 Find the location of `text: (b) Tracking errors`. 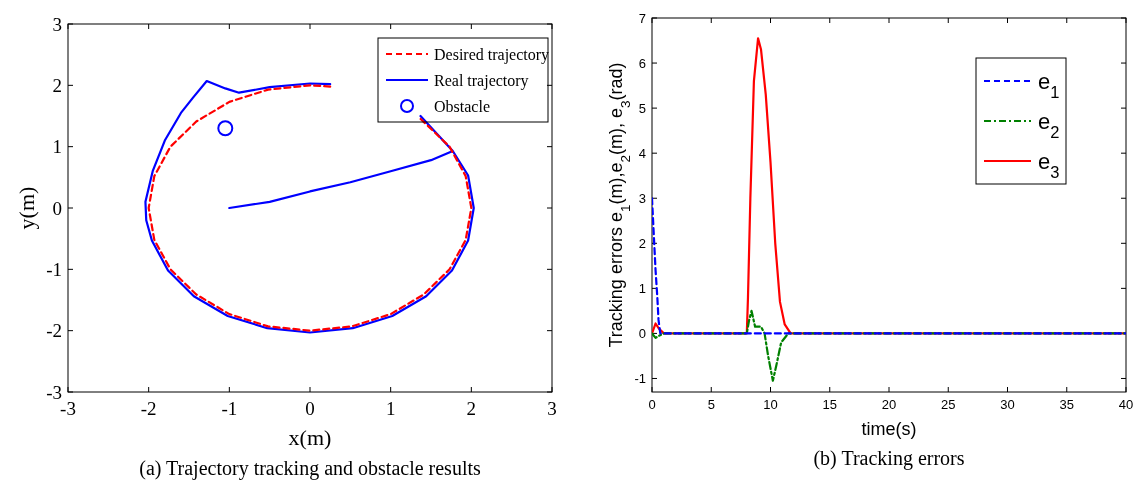

text: (b) Tracking errors is located at coordinates (889, 458).